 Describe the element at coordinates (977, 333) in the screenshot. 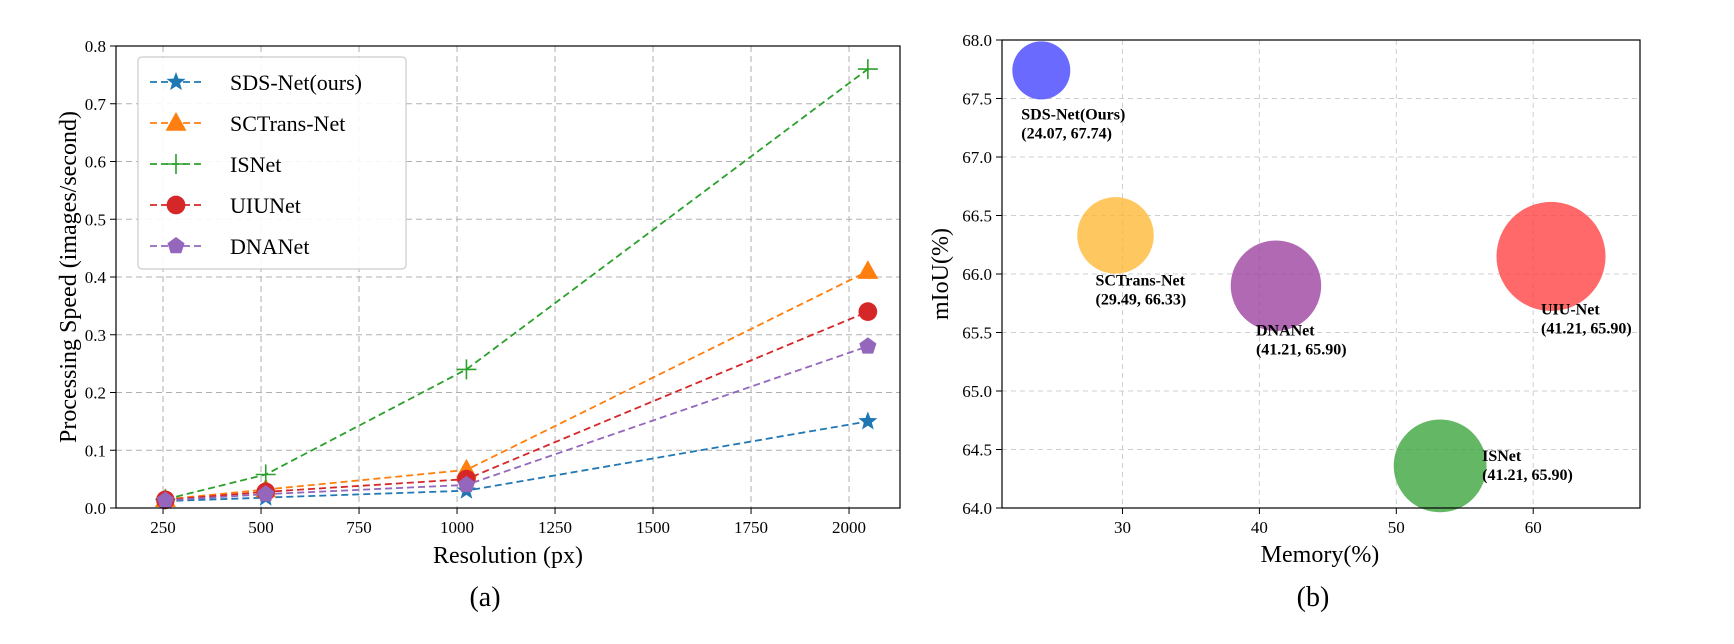

I see `y-tick-label: 65.5` at that location.